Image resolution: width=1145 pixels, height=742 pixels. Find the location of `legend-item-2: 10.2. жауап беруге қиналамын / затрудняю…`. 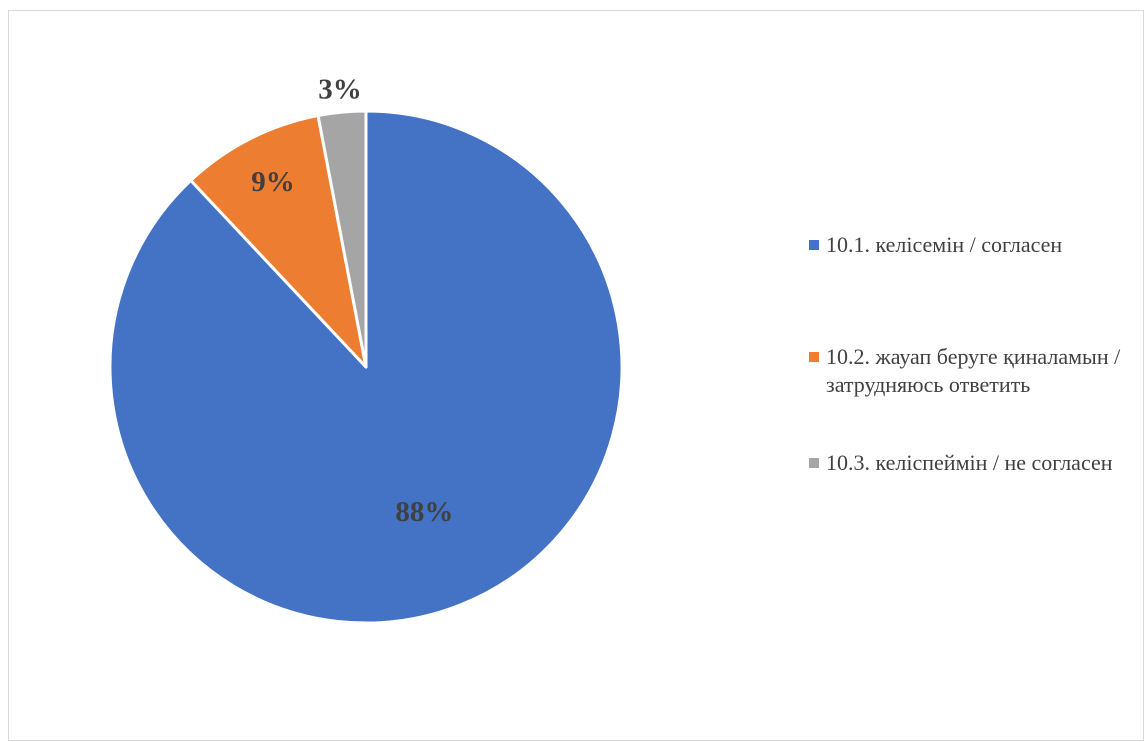

legend-item-2: 10.2. жауап беруге қиналамын / затрудняю… is located at coordinates (967, 371).